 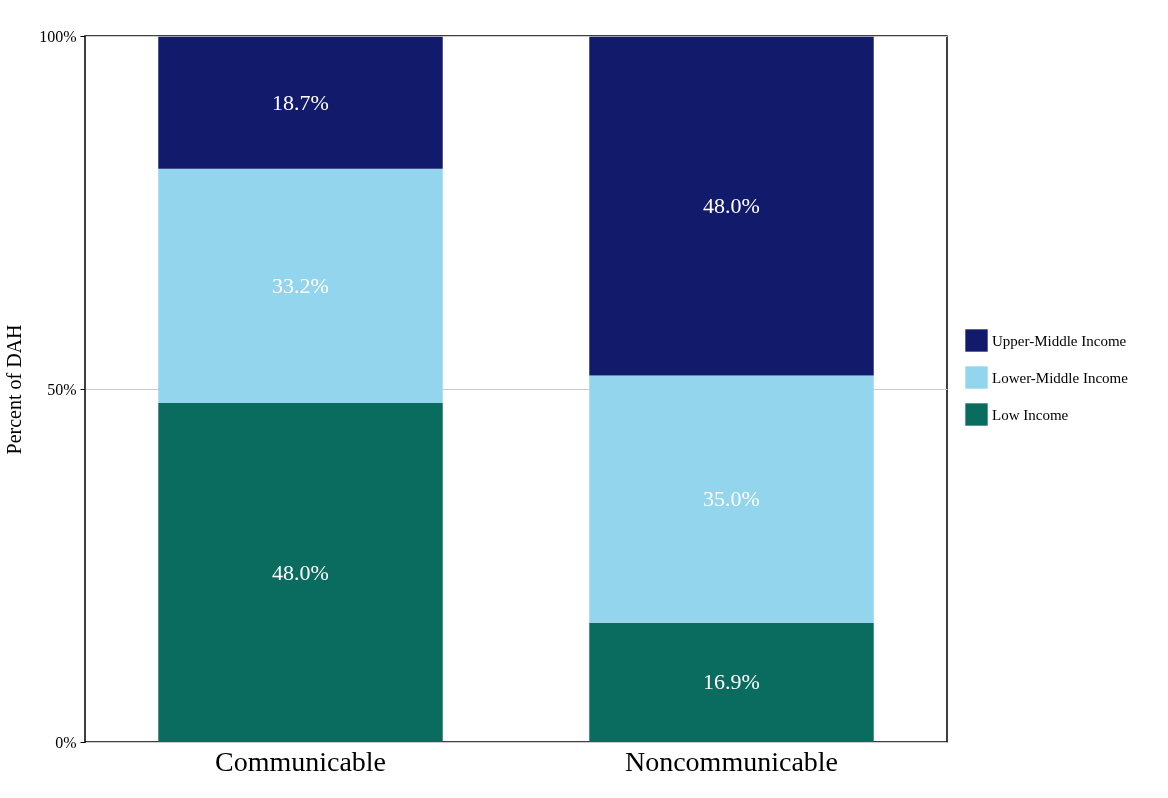 I want to click on legend-label: Low Income, so click(x=1030, y=414).